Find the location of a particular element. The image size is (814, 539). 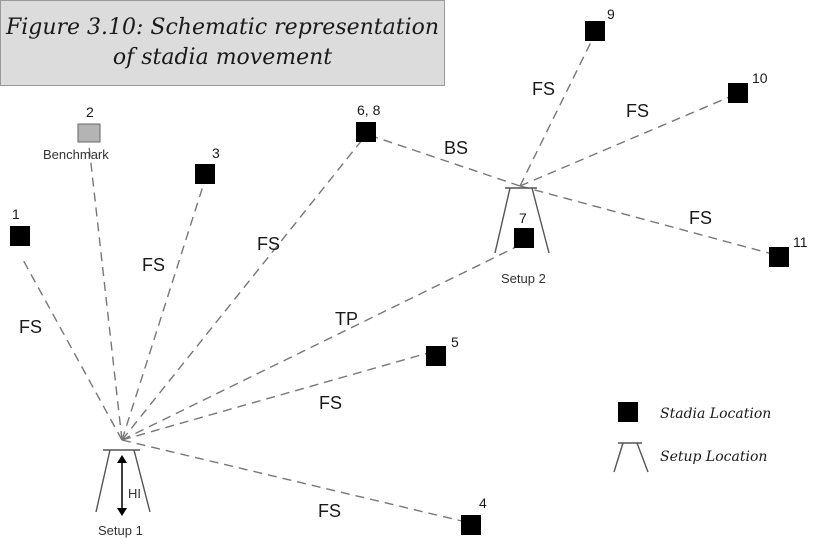

benchmark-label: Benchmark is located at coordinates (76, 154).